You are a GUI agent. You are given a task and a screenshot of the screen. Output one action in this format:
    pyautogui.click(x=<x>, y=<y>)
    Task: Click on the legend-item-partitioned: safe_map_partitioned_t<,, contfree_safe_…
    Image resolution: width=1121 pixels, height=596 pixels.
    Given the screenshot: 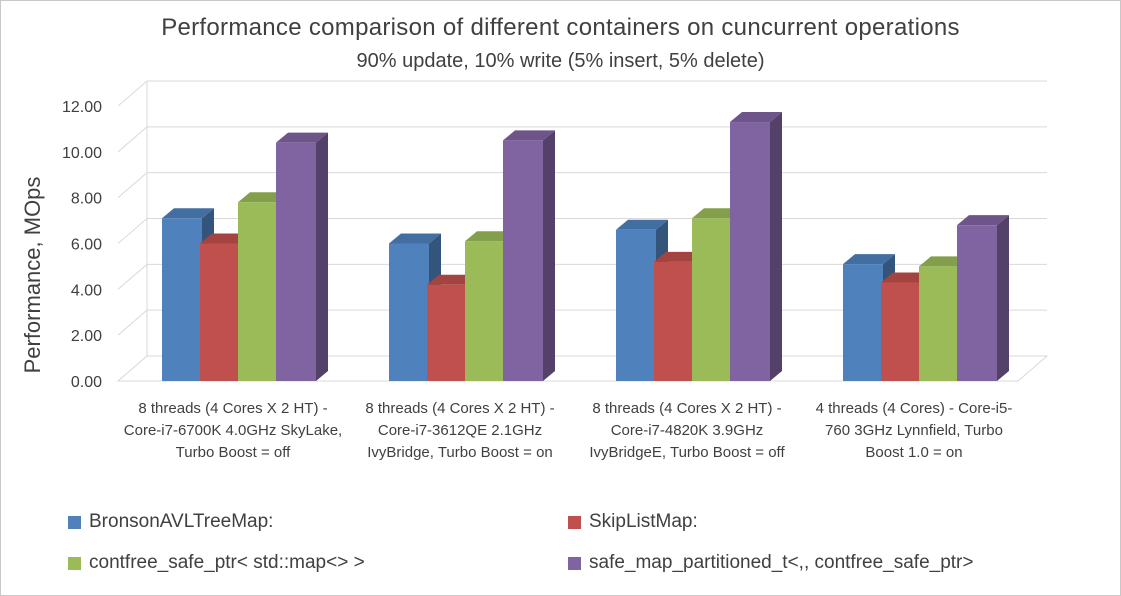 What is the action you would take?
    pyautogui.click(x=770, y=563)
    